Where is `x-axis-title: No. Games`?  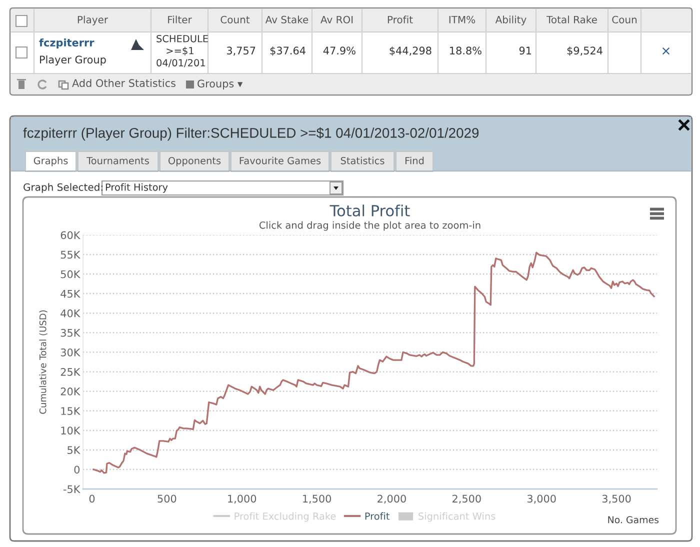 x-axis-title: No. Games is located at coordinates (633, 520).